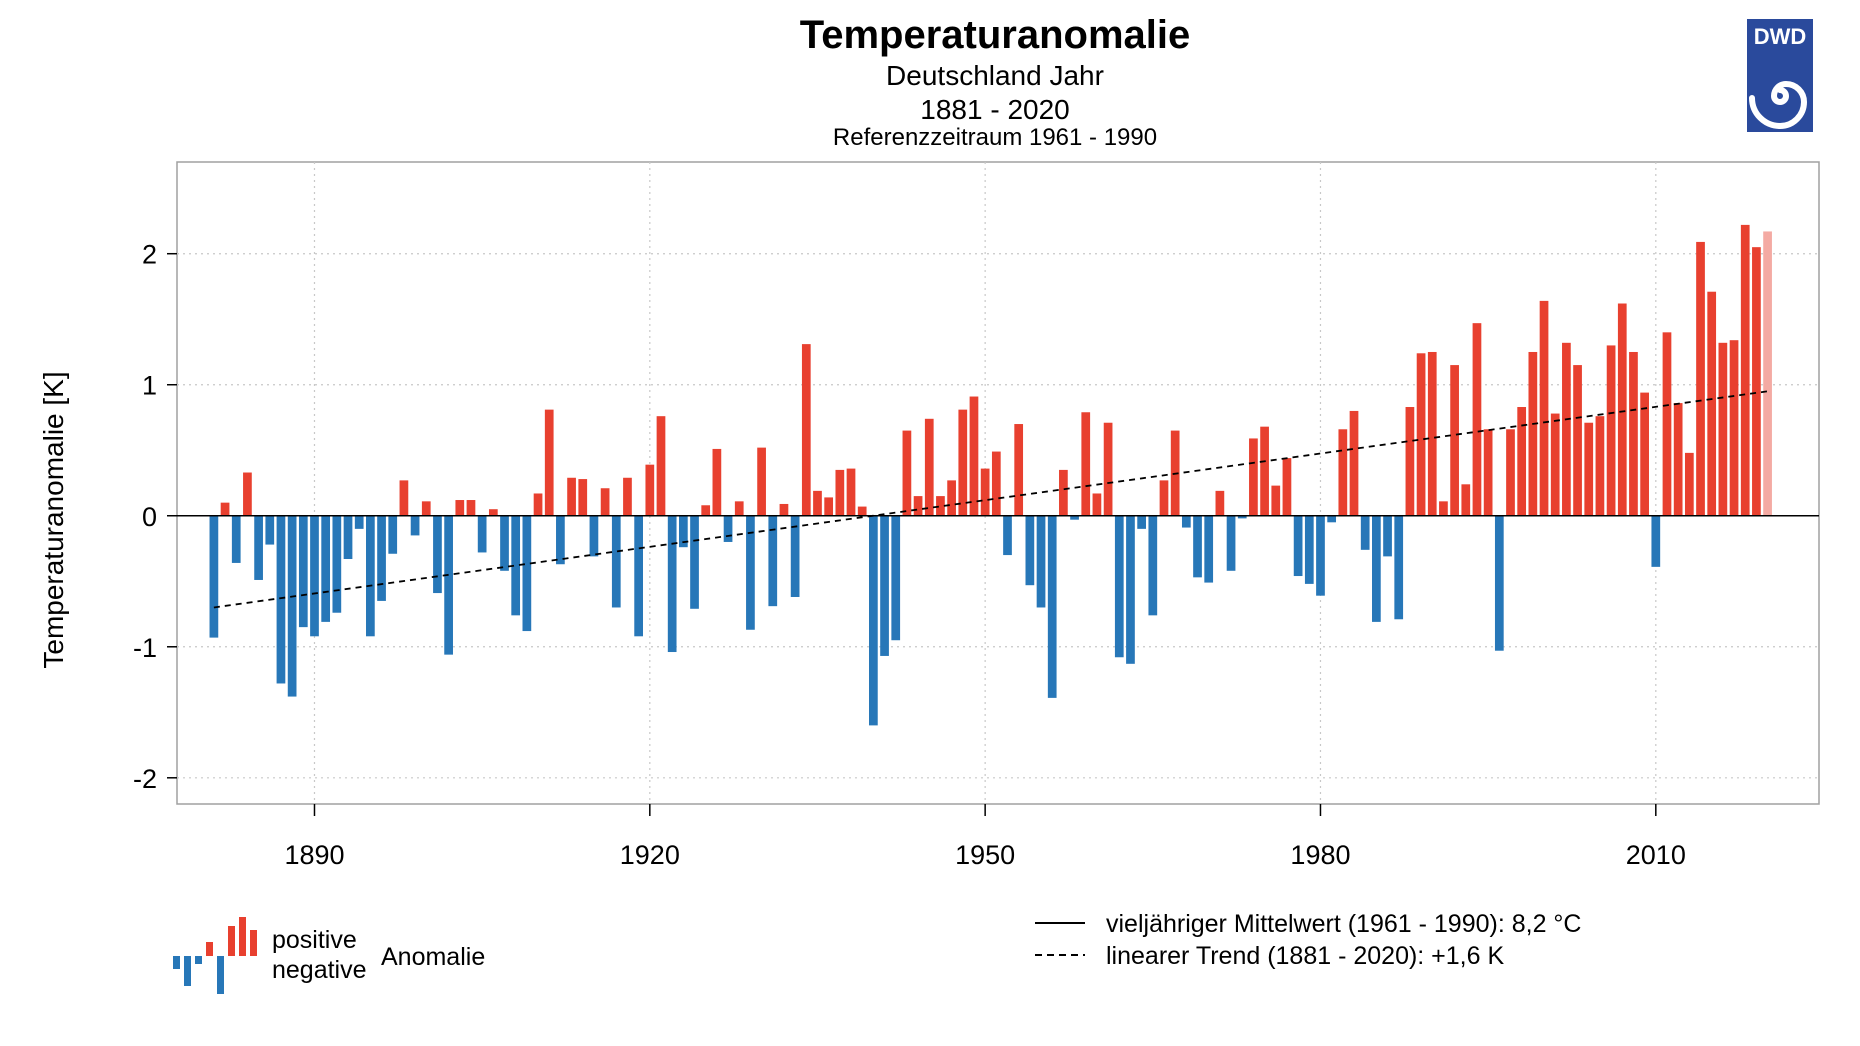 This screenshot has width=1860, height=1046. Describe the element at coordinates (940, 506) in the screenshot. I see `bar-1946` at that location.